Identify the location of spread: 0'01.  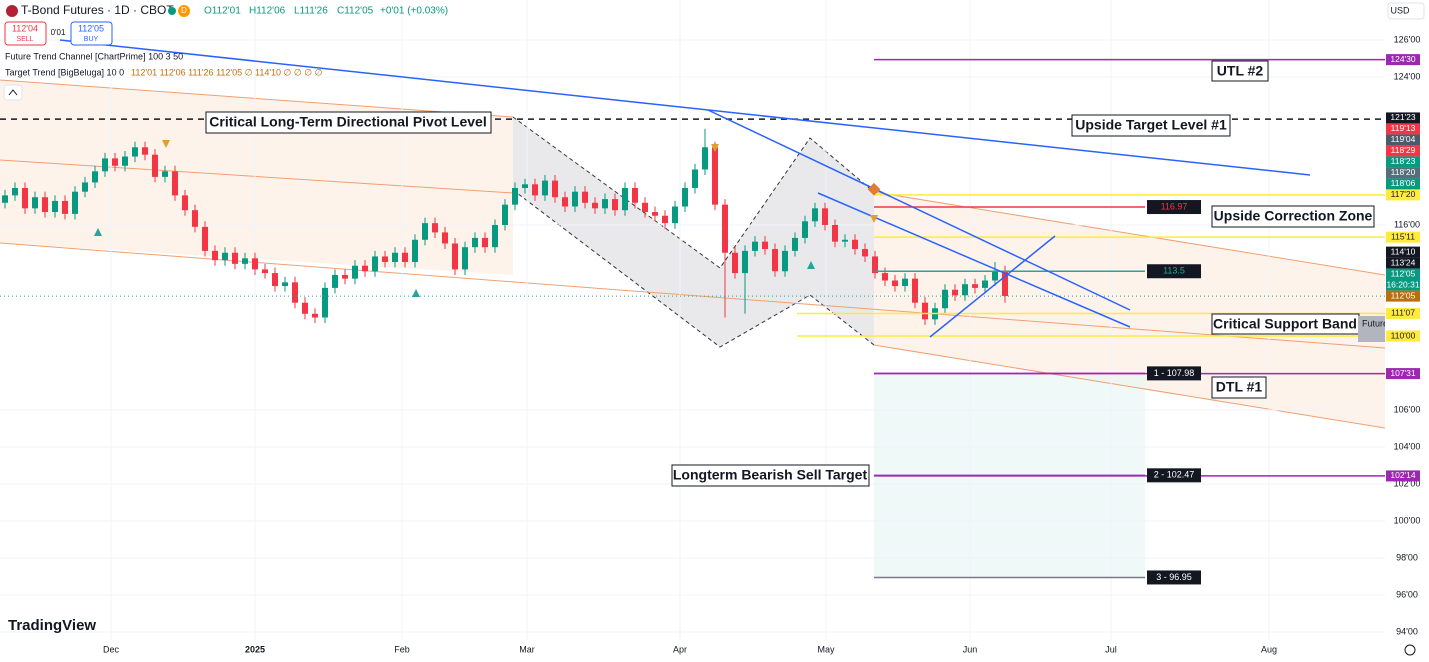
(58, 32).